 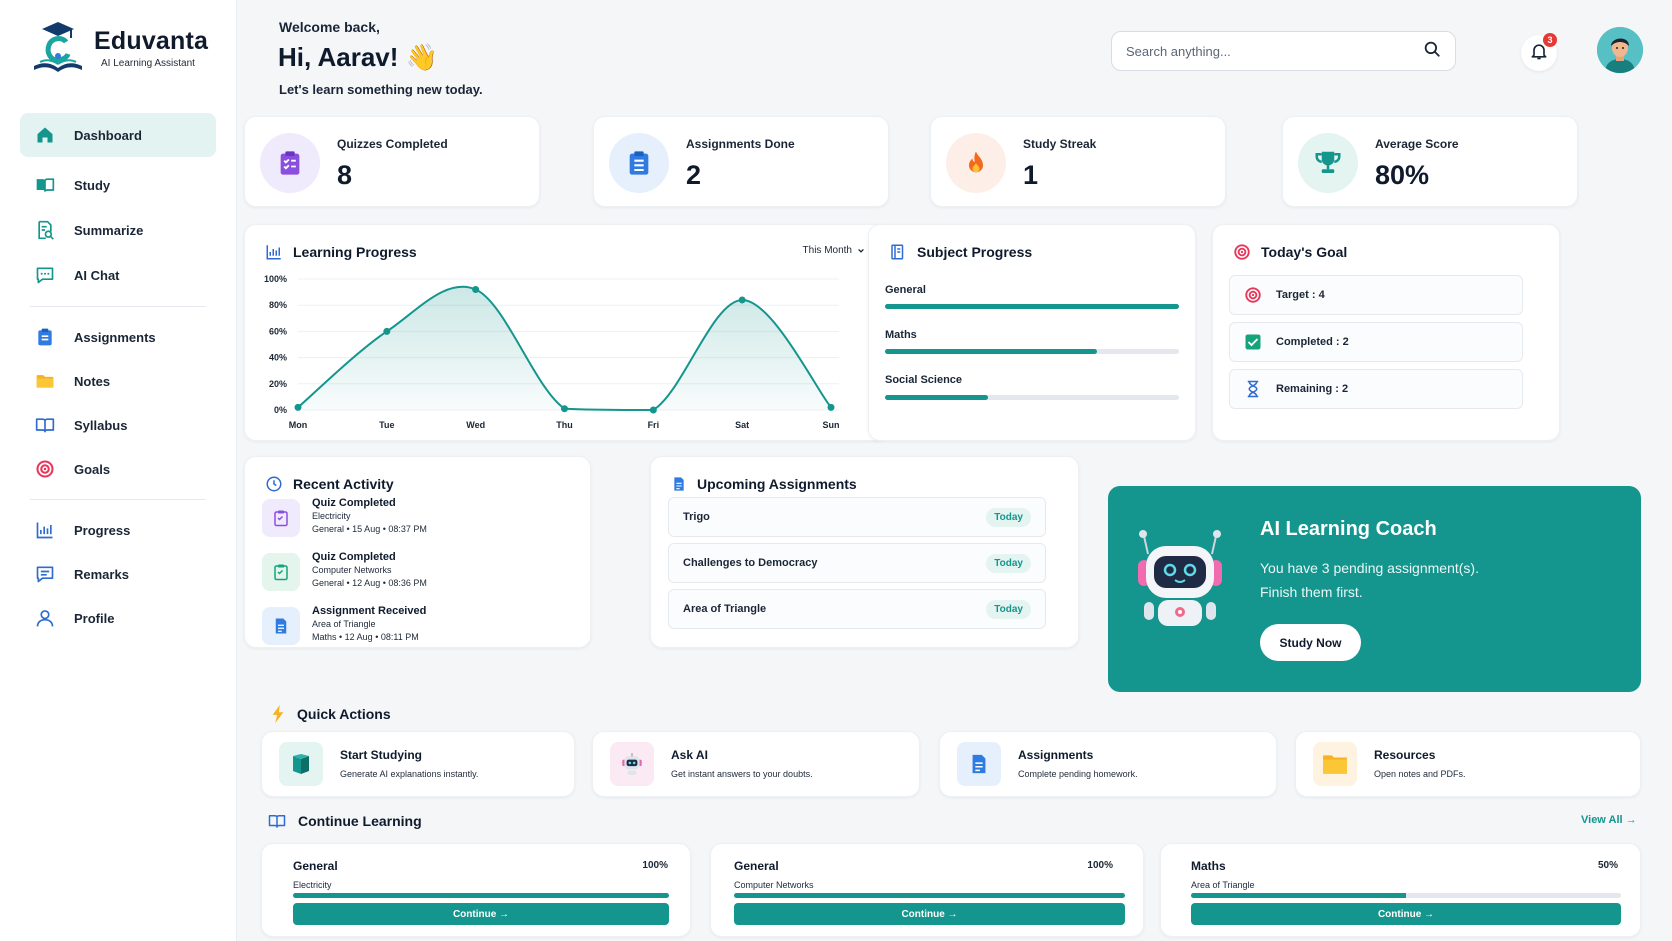 I want to click on assignment-name: Challenges to Democracy, so click(x=750, y=563).